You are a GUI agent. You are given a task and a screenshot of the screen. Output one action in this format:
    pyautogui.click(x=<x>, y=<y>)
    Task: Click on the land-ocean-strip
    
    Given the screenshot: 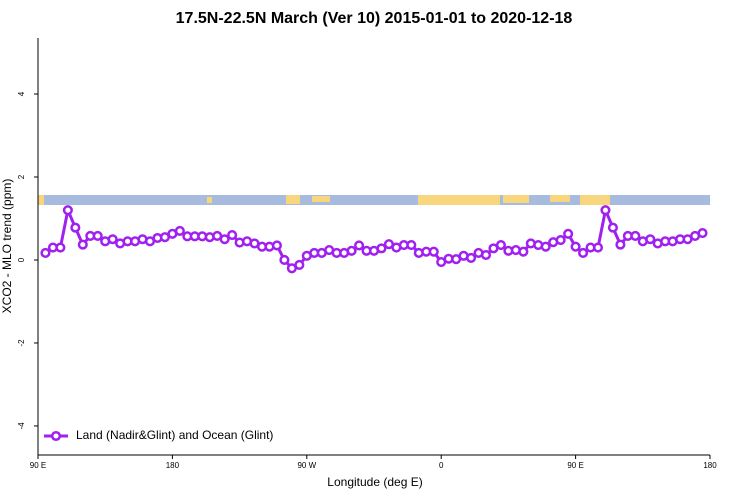 What is the action you would take?
    pyautogui.click(x=374, y=200)
    